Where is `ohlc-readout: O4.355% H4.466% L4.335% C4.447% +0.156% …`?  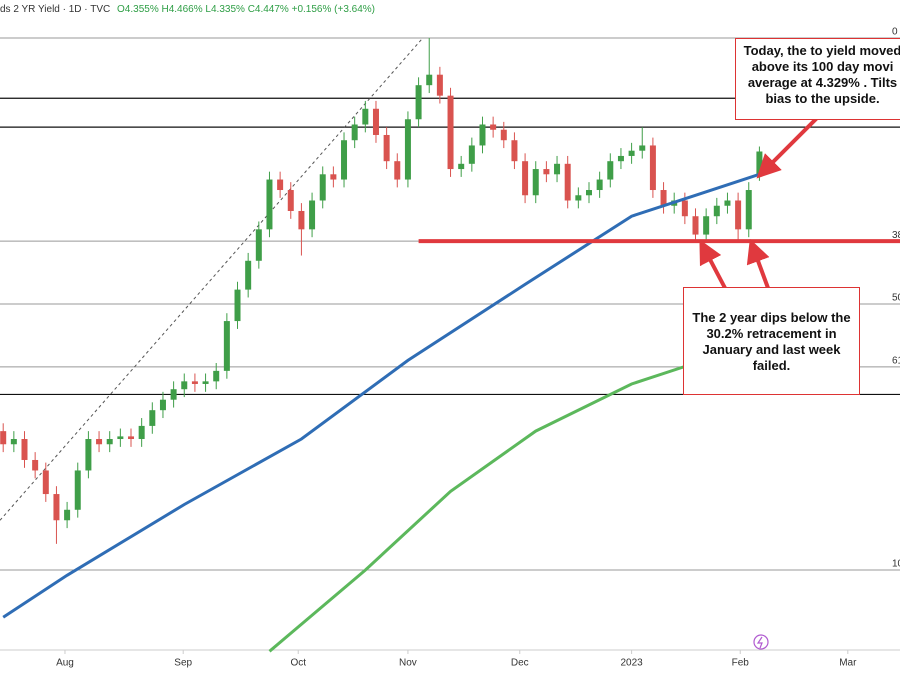
ohlc-readout: O4.355% H4.466% L4.335% C4.447% +0.156% … is located at coordinates (246, 9).